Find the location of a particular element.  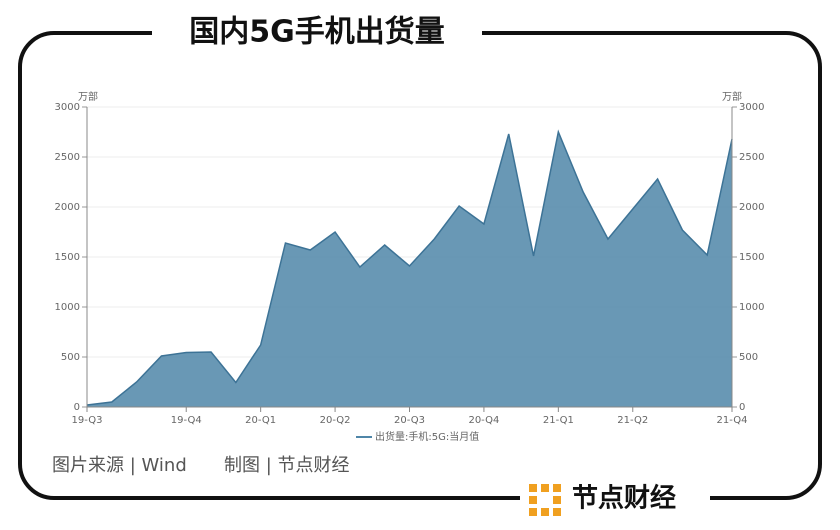

y-tick-label: 2000 is located at coordinates (67, 207).